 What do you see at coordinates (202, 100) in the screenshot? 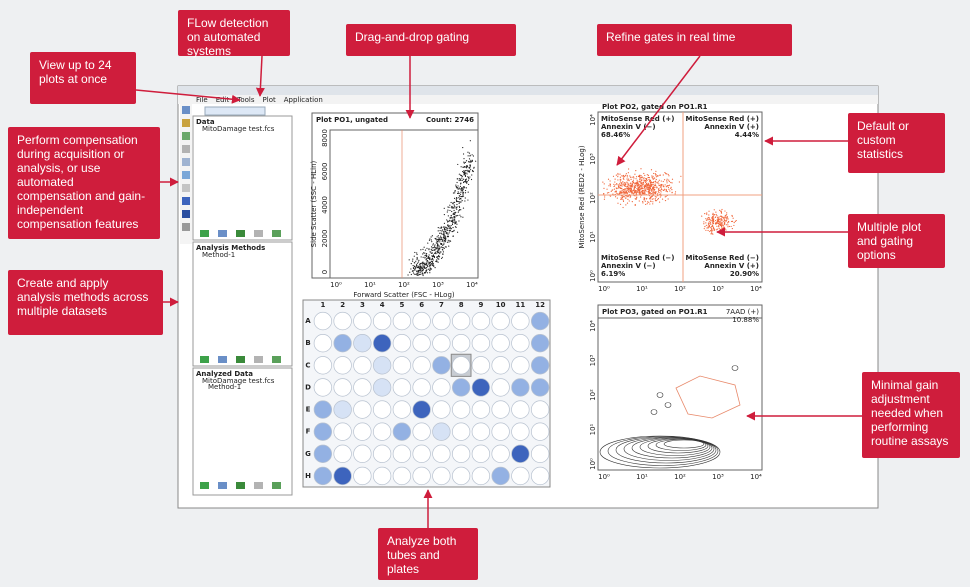
I see `menu-item: File` at bounding box center [202, 100].